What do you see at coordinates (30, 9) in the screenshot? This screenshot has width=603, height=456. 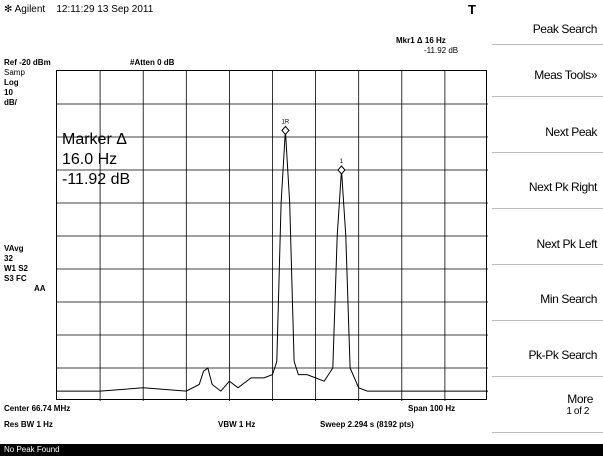 I see `brand-name: Agilent` at bounding box center [30, 9].